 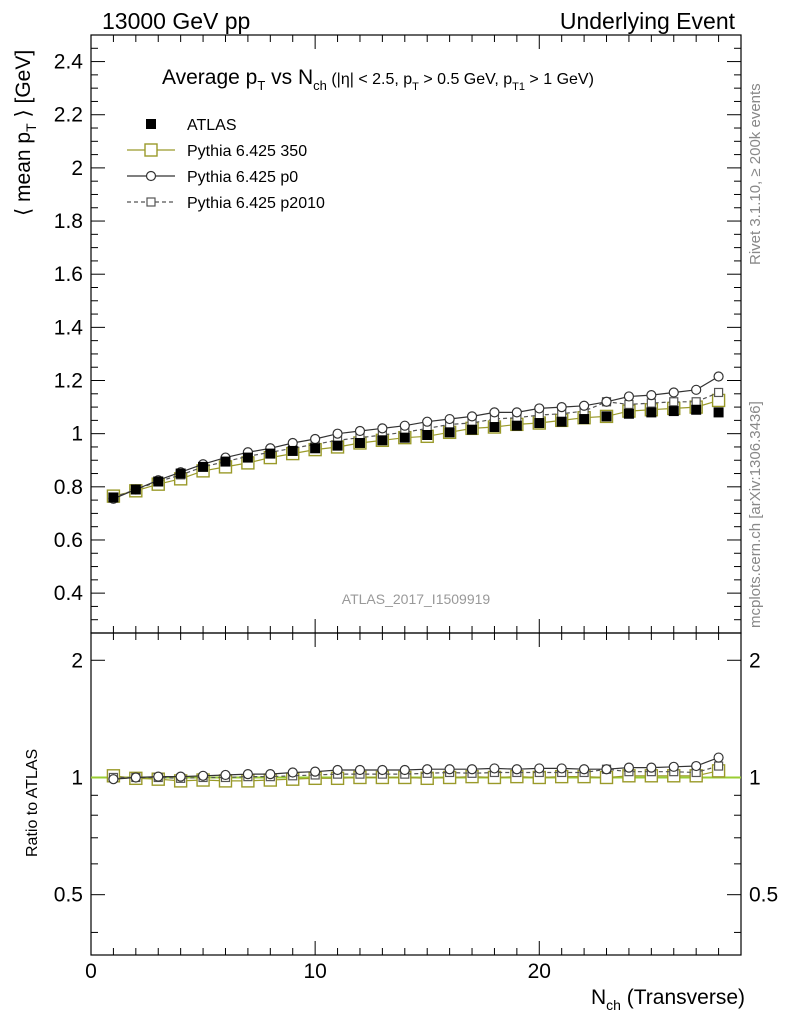 What do you see at coordinates (68, 487) in the screenshot?
I see `y-tick-label: 0.8` at bounding box center [68, 487].